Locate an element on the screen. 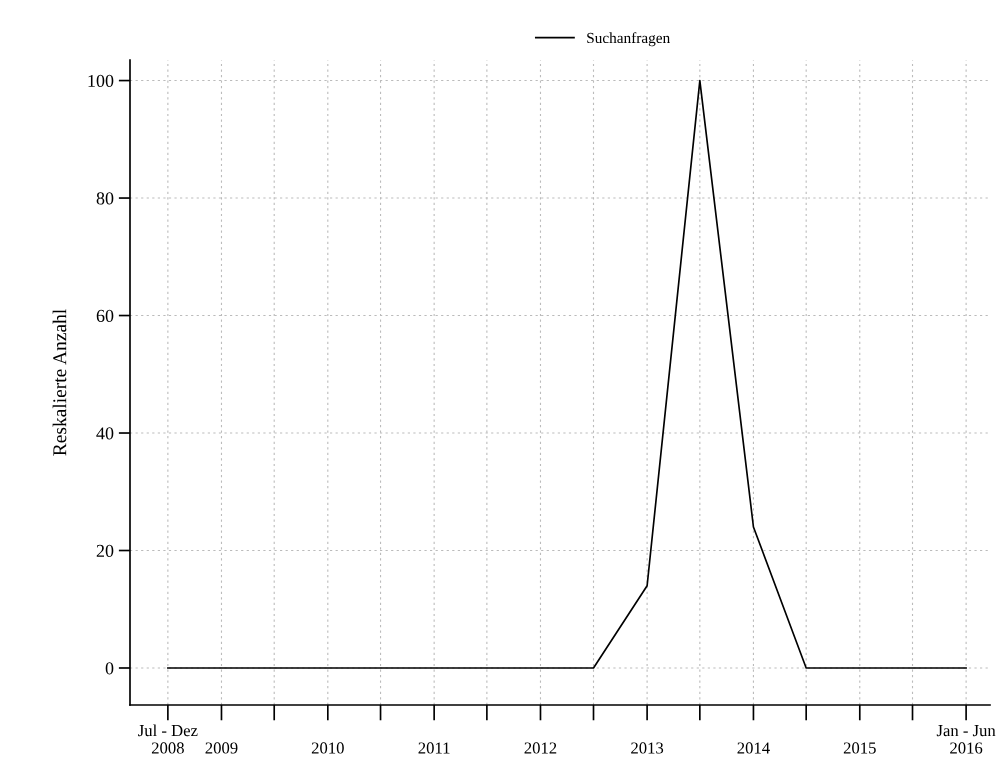  legend-label: Suchanfragen is located at coordinates (628, 39).